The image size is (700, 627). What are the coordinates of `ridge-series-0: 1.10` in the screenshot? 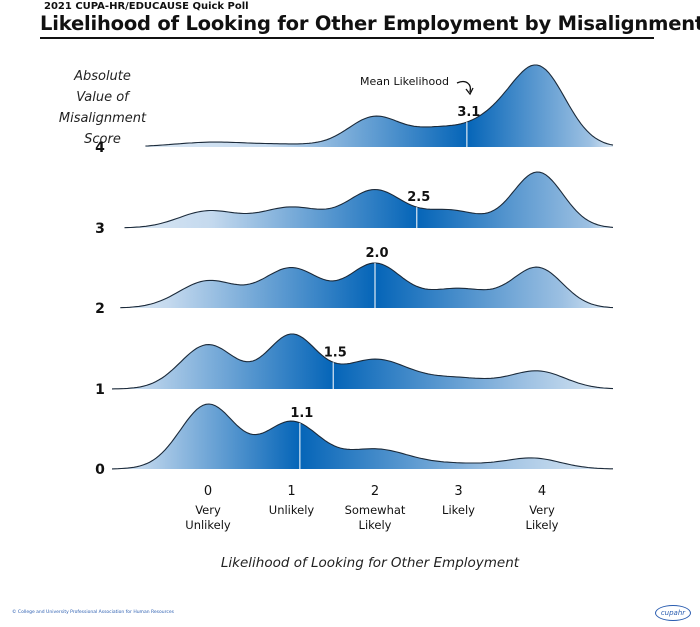 It's located at (354, 440).